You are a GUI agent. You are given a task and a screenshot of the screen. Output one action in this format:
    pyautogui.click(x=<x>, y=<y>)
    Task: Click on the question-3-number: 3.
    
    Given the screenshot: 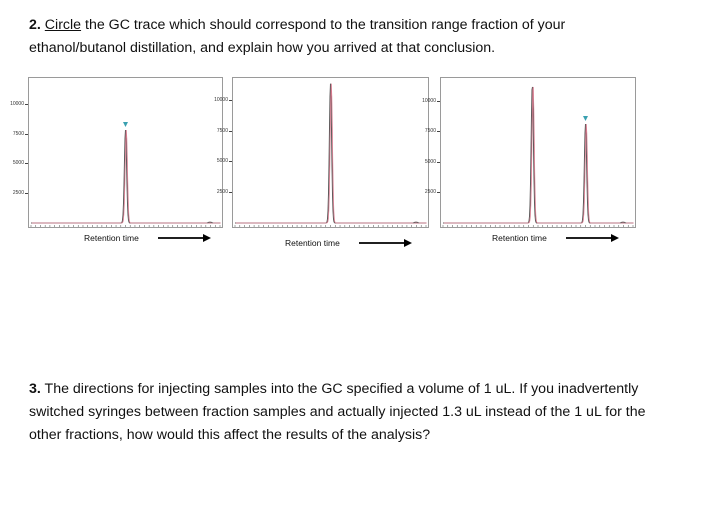 What is the action you would take?
    pyautogui.click(x=35, y=389)
    